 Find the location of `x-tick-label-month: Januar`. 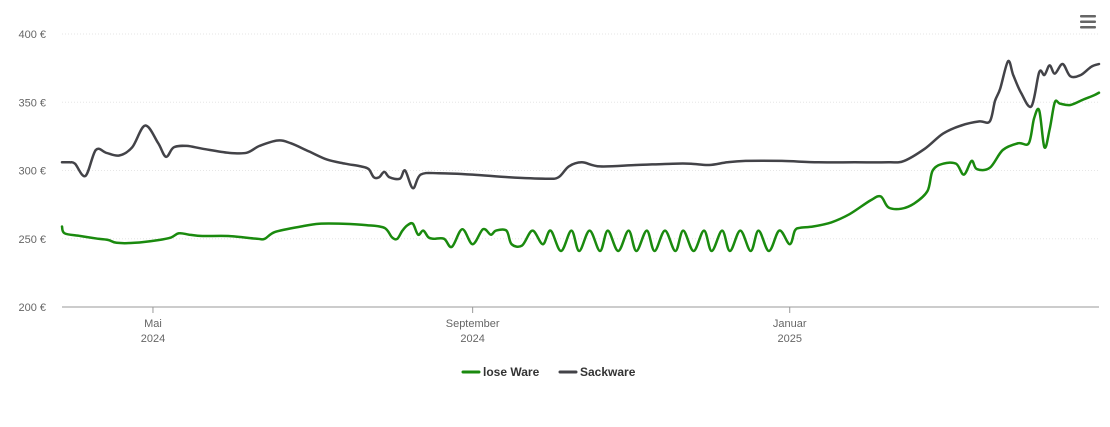

x-tick-label-month: Januar is located at coordinates (790, 324).